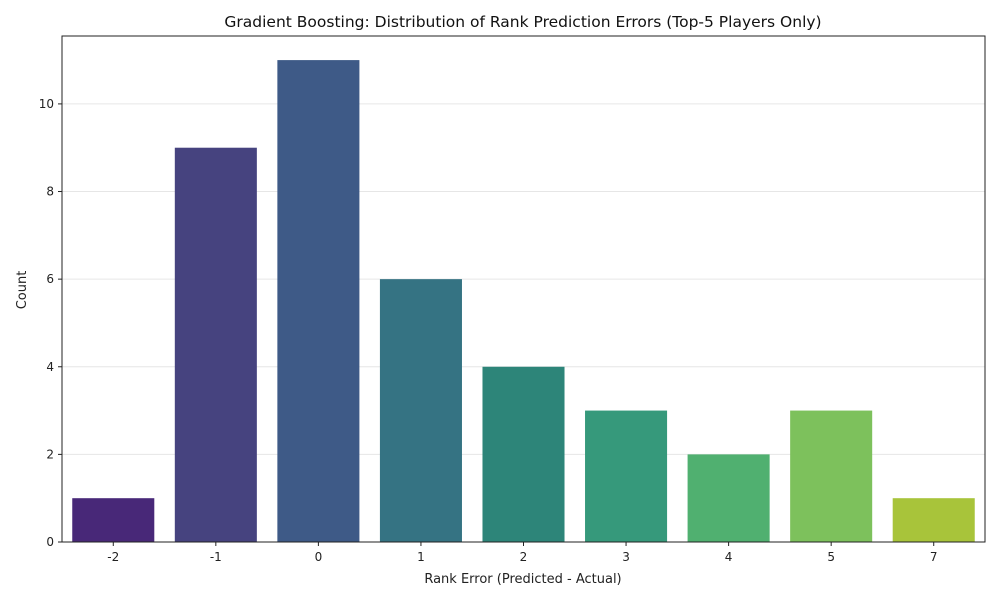 This screenshot has width=1000, height=600. What do you see at coordinates (524, 557) in the screenshot?
I see `x-tick-label: 2` at bounding box center [524, 557].